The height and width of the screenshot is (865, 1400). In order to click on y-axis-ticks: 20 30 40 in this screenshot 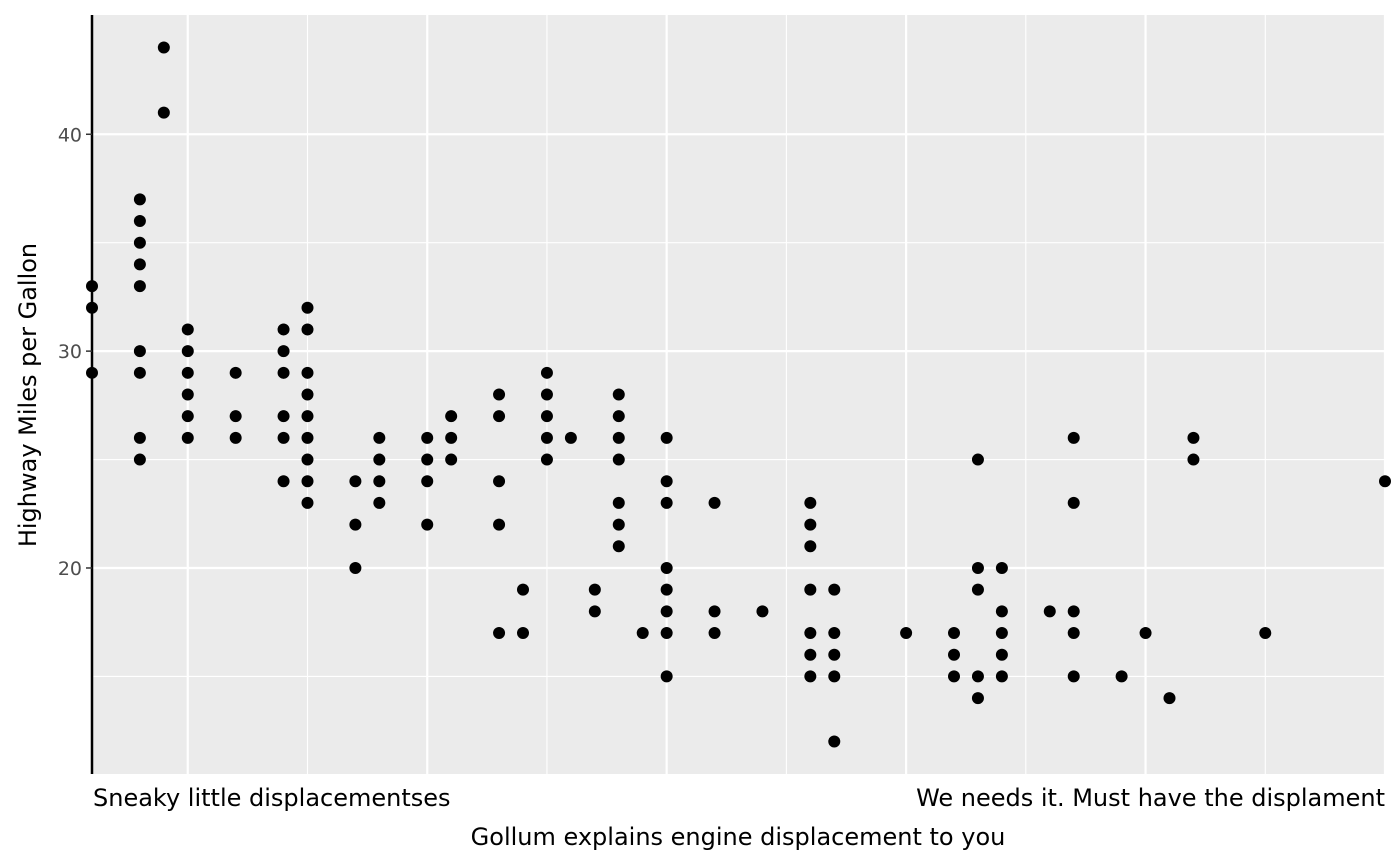, I will do `click(75, 352)`.